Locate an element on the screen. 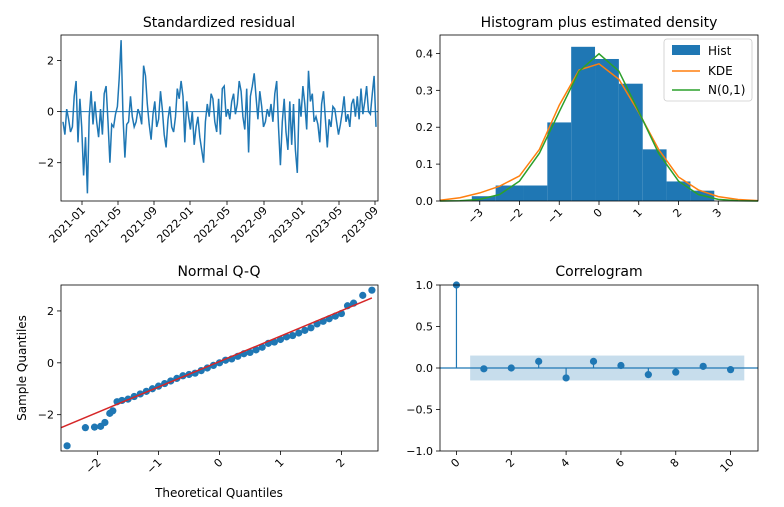  legend-hist-label: Hist is located at coordinates (720, 51).